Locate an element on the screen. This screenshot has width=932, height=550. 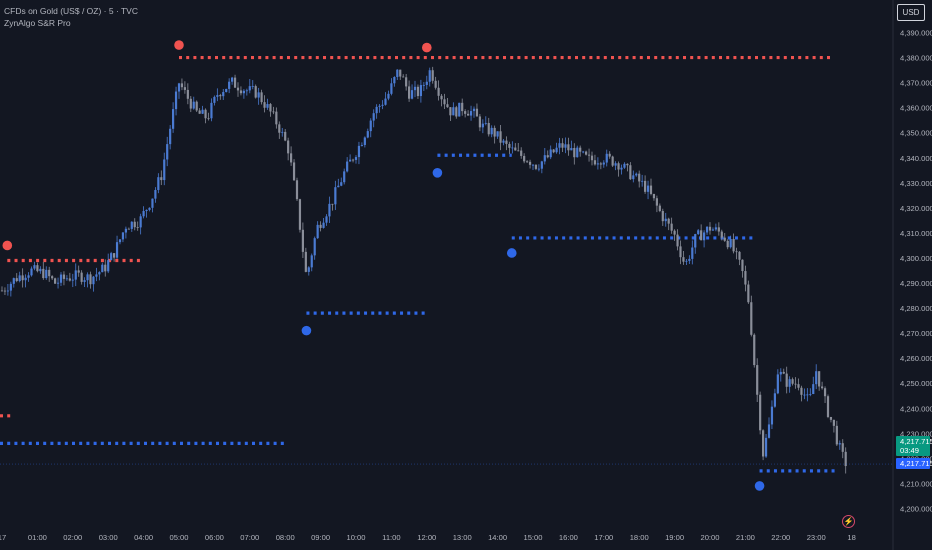
symbol-title: CFDs on Gold (US$ / OZ) · 5 · TVC is located at coordinates (71, 11).